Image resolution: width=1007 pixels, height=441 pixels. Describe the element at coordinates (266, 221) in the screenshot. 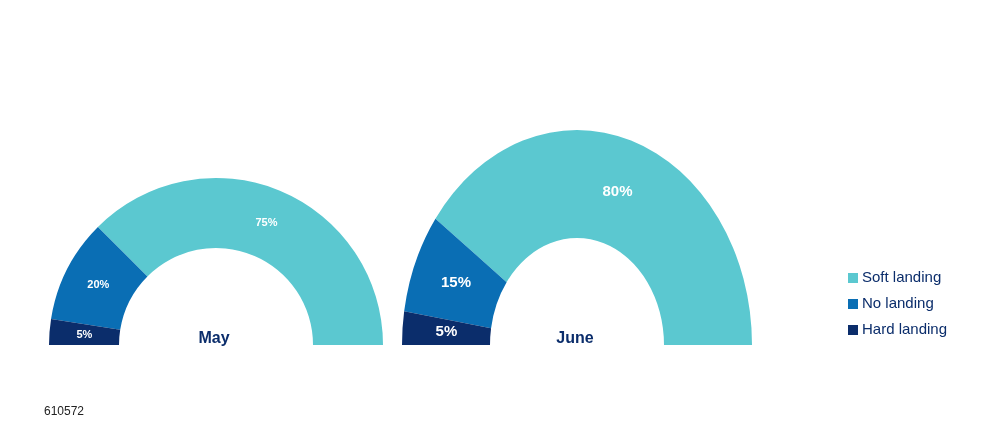

I see `data-label: 75%` at that location.